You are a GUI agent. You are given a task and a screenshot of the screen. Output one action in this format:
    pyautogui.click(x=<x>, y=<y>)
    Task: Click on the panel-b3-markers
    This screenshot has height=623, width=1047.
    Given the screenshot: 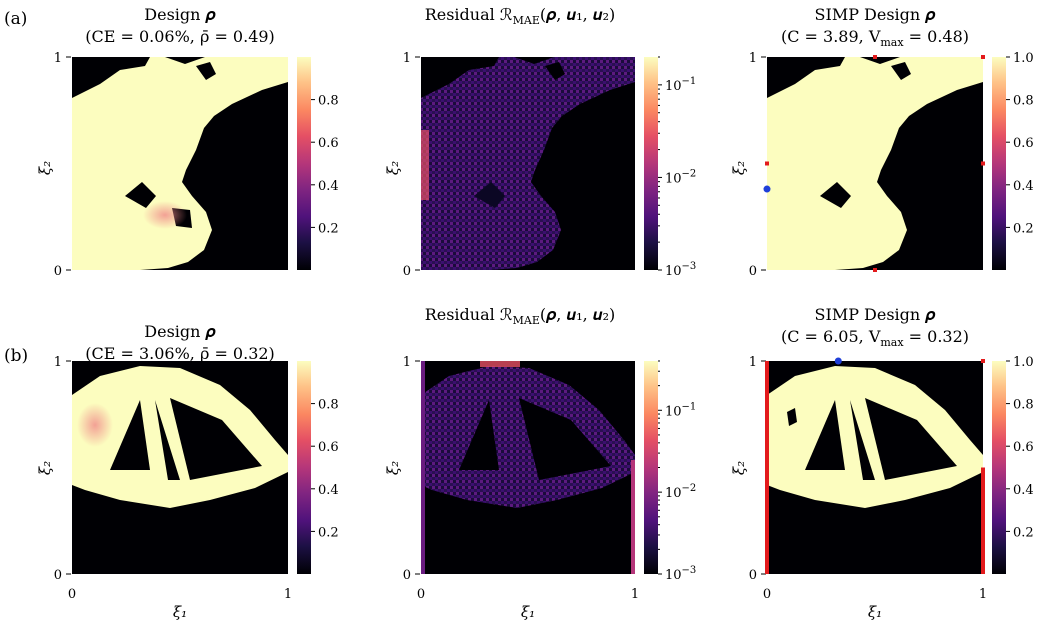 What is the action you would take?
    pyautogui.click(x=875, y=465)
    